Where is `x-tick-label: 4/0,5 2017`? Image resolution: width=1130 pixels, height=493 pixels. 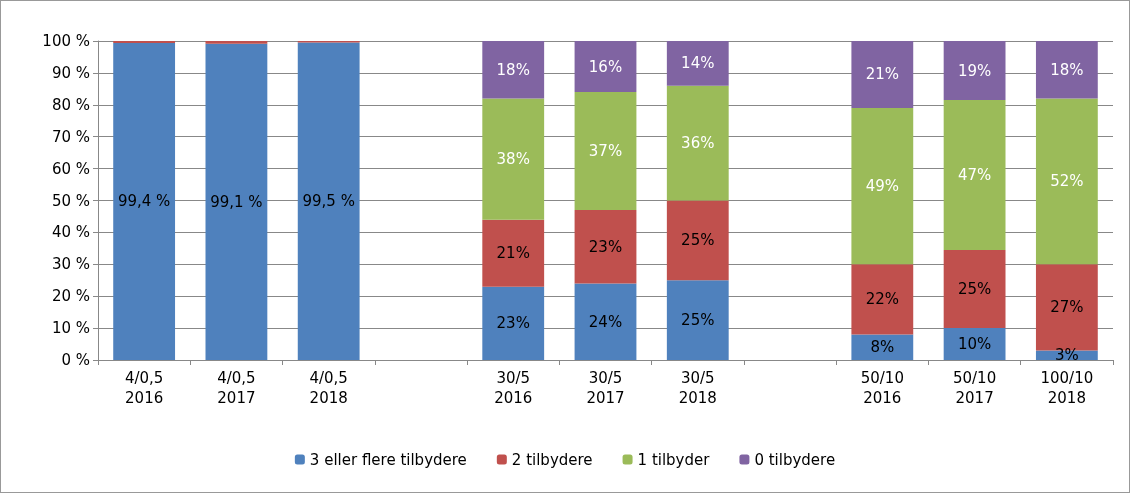
x-tick-label: 4/0,5 2017 is located at coordinates (236, 388).